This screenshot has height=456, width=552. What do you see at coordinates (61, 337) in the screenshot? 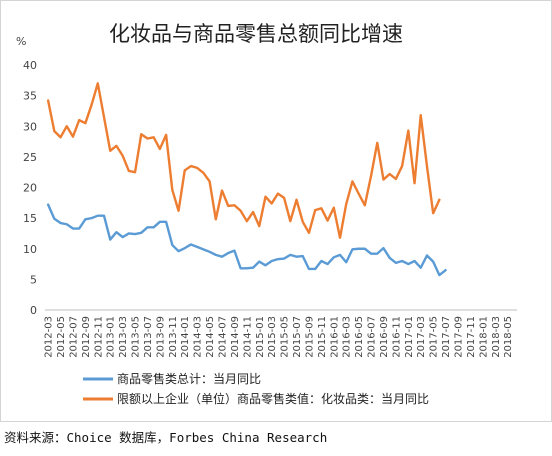
I see `x-tick-label: 2012-05` at bounding box center [61, 337].